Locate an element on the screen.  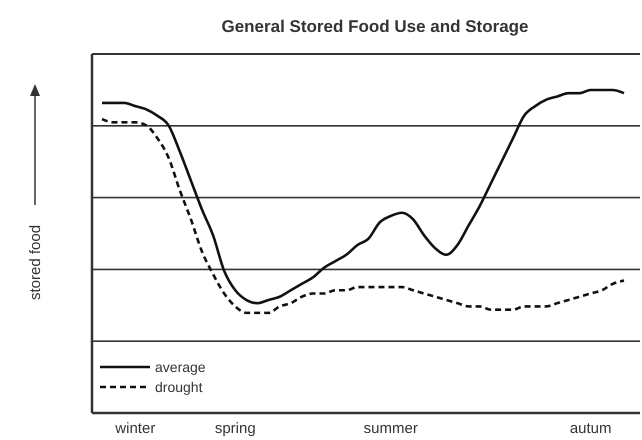
x-tick-label: spring is located at coordinates (235, 428).